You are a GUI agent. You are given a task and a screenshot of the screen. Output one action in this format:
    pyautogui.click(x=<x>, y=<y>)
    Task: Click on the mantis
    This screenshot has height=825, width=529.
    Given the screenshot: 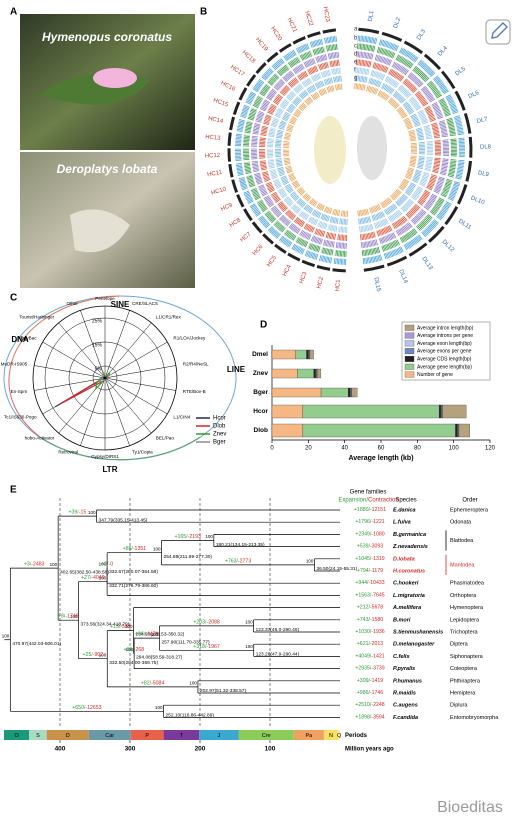 What is the action you would take?
    pyautogui.click(x=100, y=231)
    